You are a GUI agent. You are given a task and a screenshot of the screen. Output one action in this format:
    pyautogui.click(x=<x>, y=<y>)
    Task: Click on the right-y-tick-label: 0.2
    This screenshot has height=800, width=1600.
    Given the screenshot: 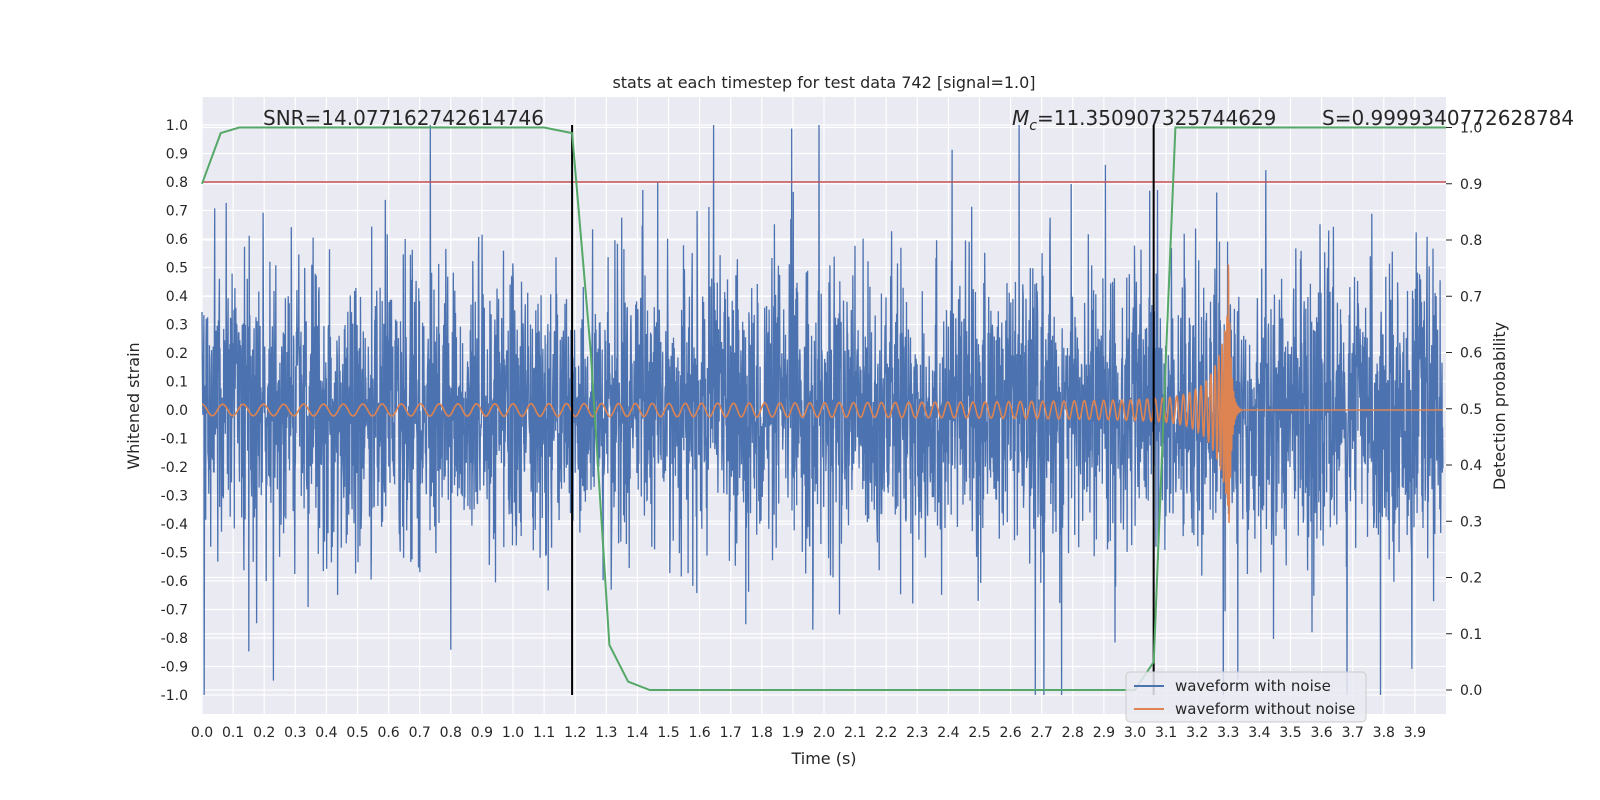 What is the action you would take?
    pyautogui.click(x=1471, y=579)
    